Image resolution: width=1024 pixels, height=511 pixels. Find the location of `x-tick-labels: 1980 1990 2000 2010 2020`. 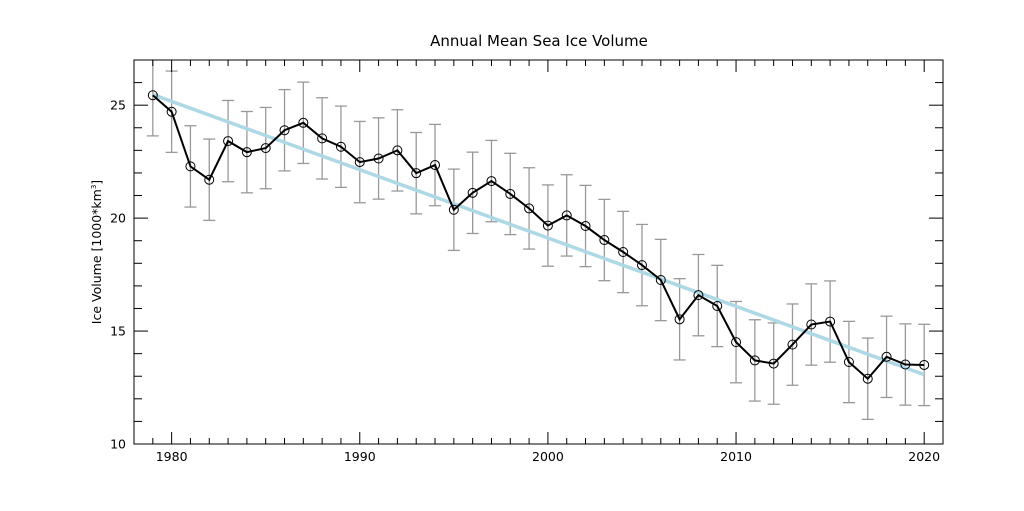

x-tick-labels: 1980 1990 2000 2010 2020 is located at coordinates (548, 456).